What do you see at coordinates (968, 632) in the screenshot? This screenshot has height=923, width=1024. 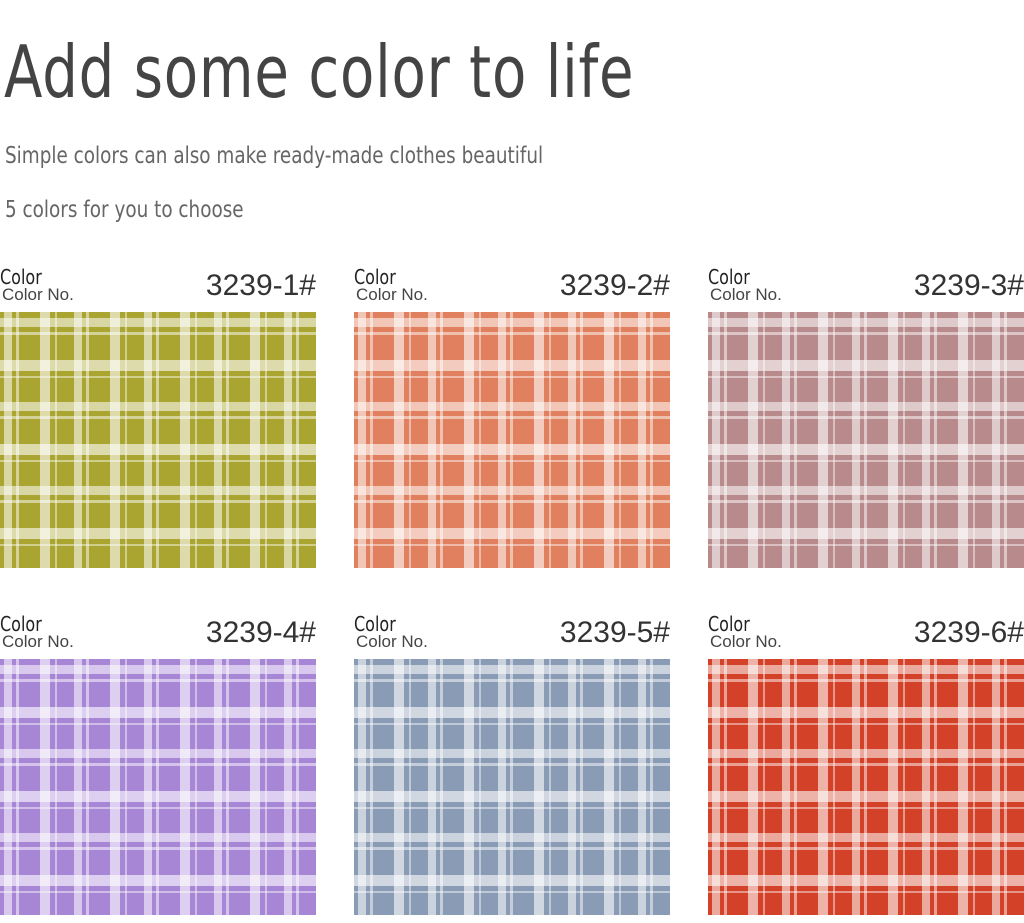 I see `color-code: 3239-6#` at bounding box center [968, 632].